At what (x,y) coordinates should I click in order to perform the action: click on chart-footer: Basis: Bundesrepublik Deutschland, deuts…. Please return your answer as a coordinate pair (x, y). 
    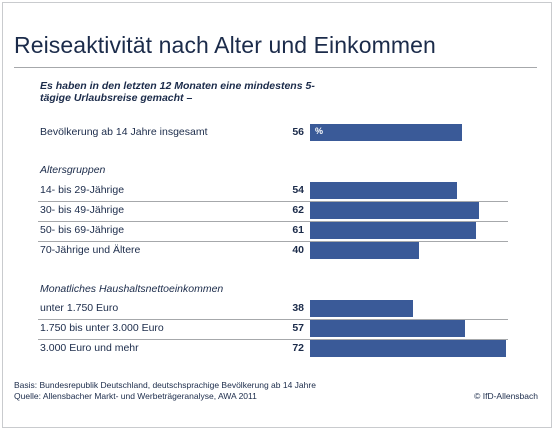
    Looking at the image, I should click on (165, 391).